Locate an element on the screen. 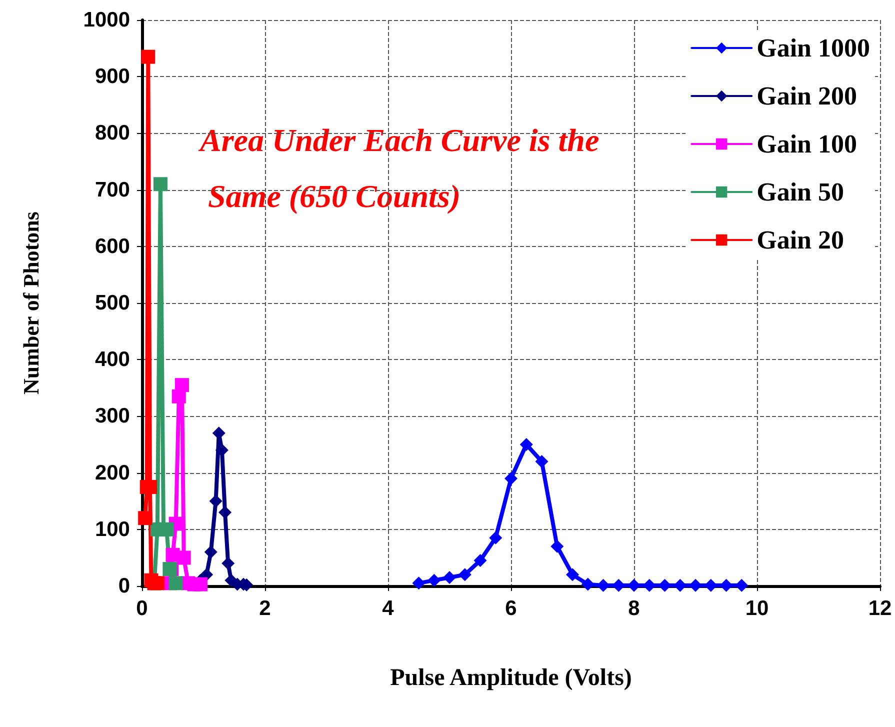  x-tick-label: 4 is located at coordinates (388, 608).